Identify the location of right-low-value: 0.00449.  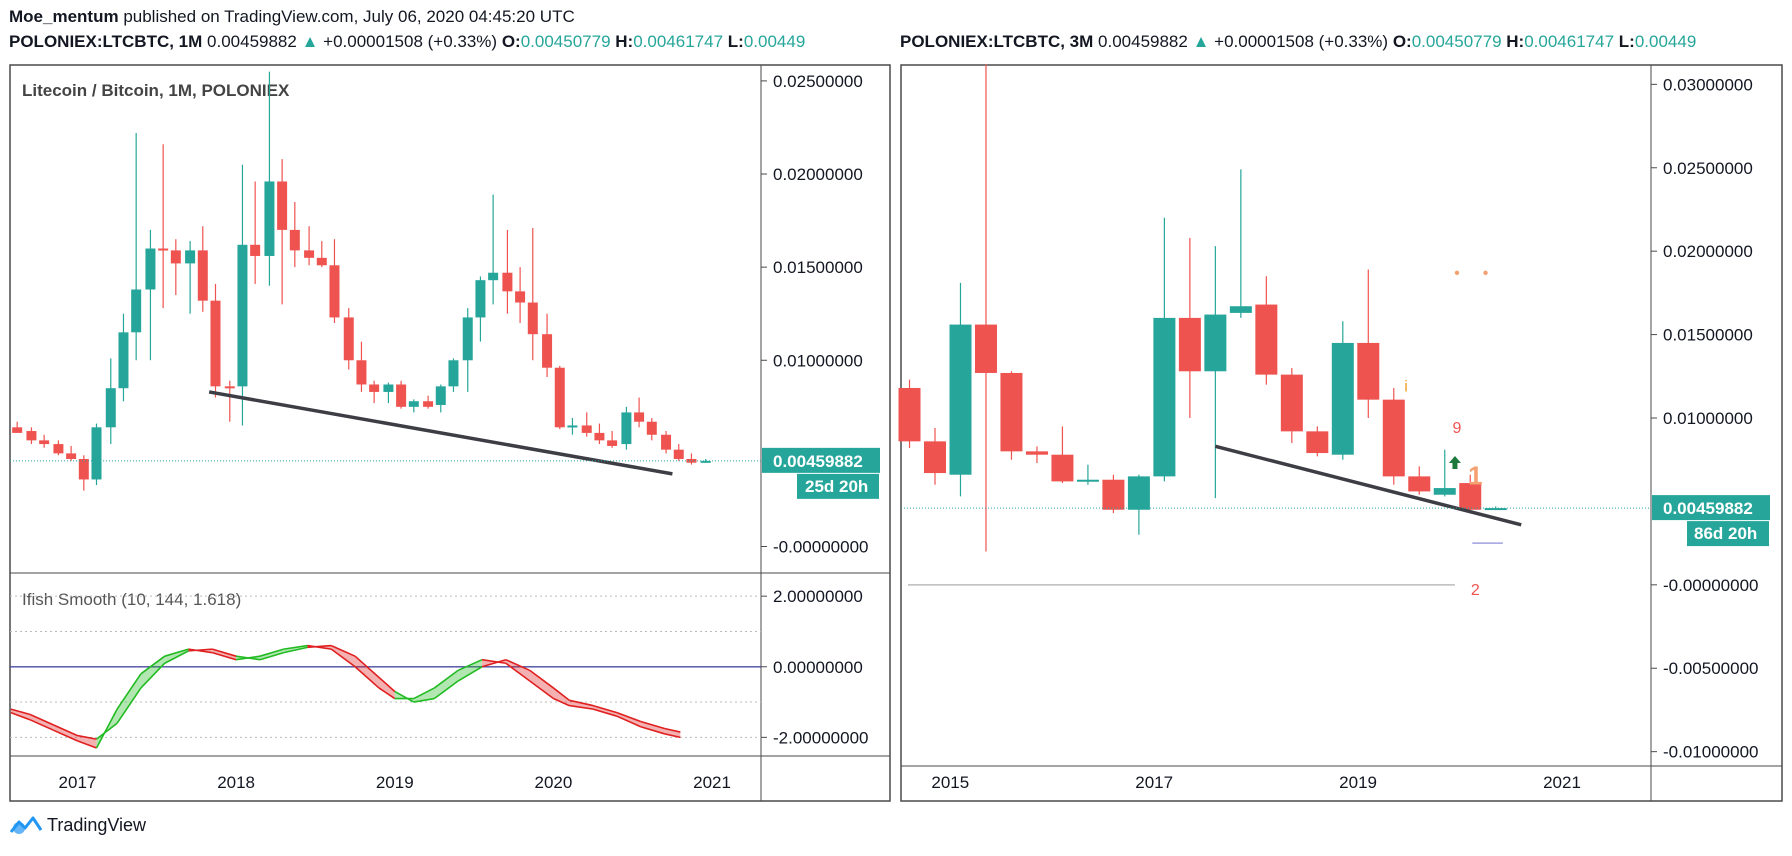
(1665, 41).